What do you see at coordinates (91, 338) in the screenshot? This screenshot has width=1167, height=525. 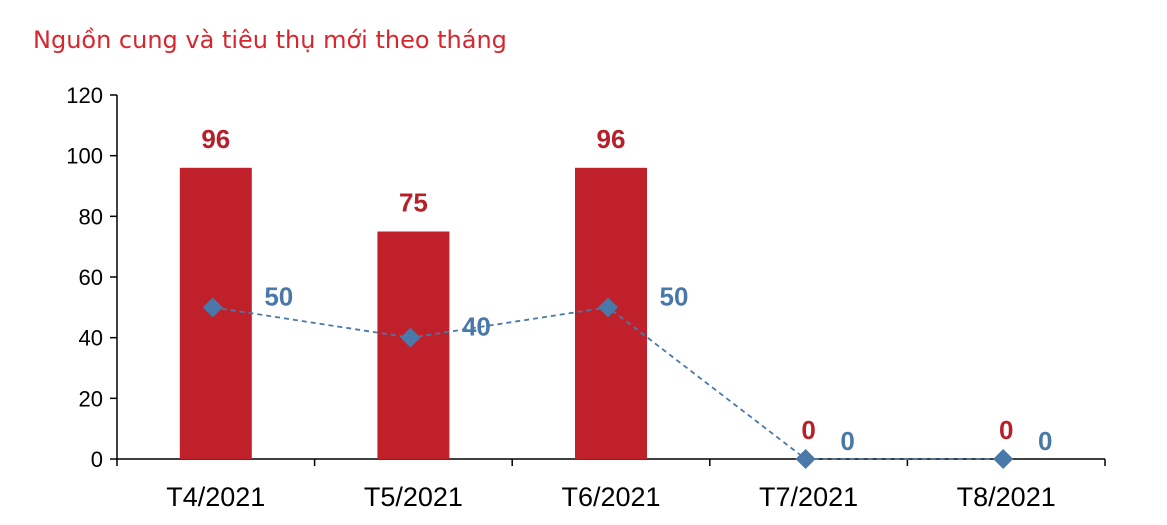 I see `y-tick-label: 40` at bounding box center [91, 338].